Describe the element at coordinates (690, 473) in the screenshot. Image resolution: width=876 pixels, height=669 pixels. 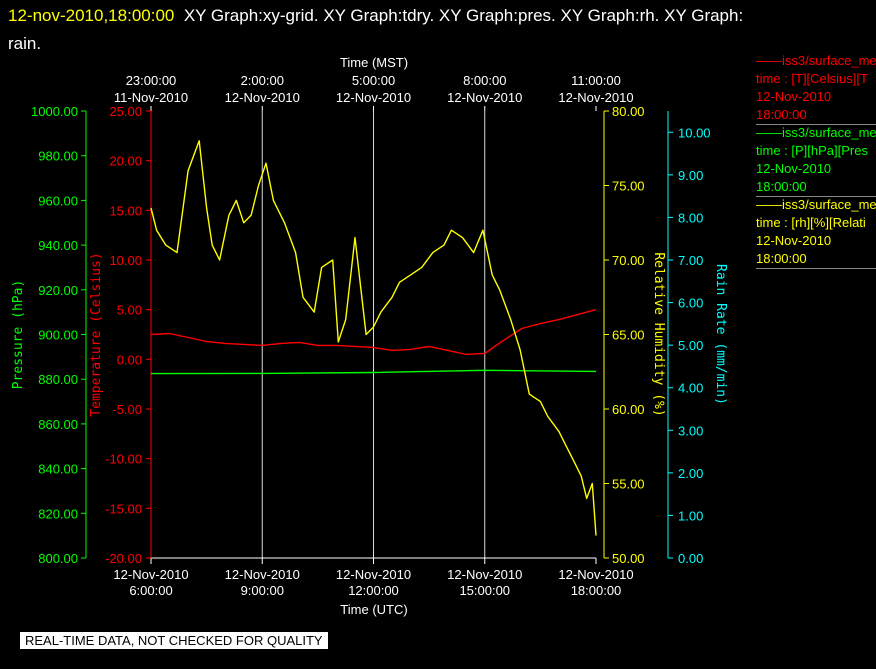
I see `rain-tick-label-8: 2.00` at that location.